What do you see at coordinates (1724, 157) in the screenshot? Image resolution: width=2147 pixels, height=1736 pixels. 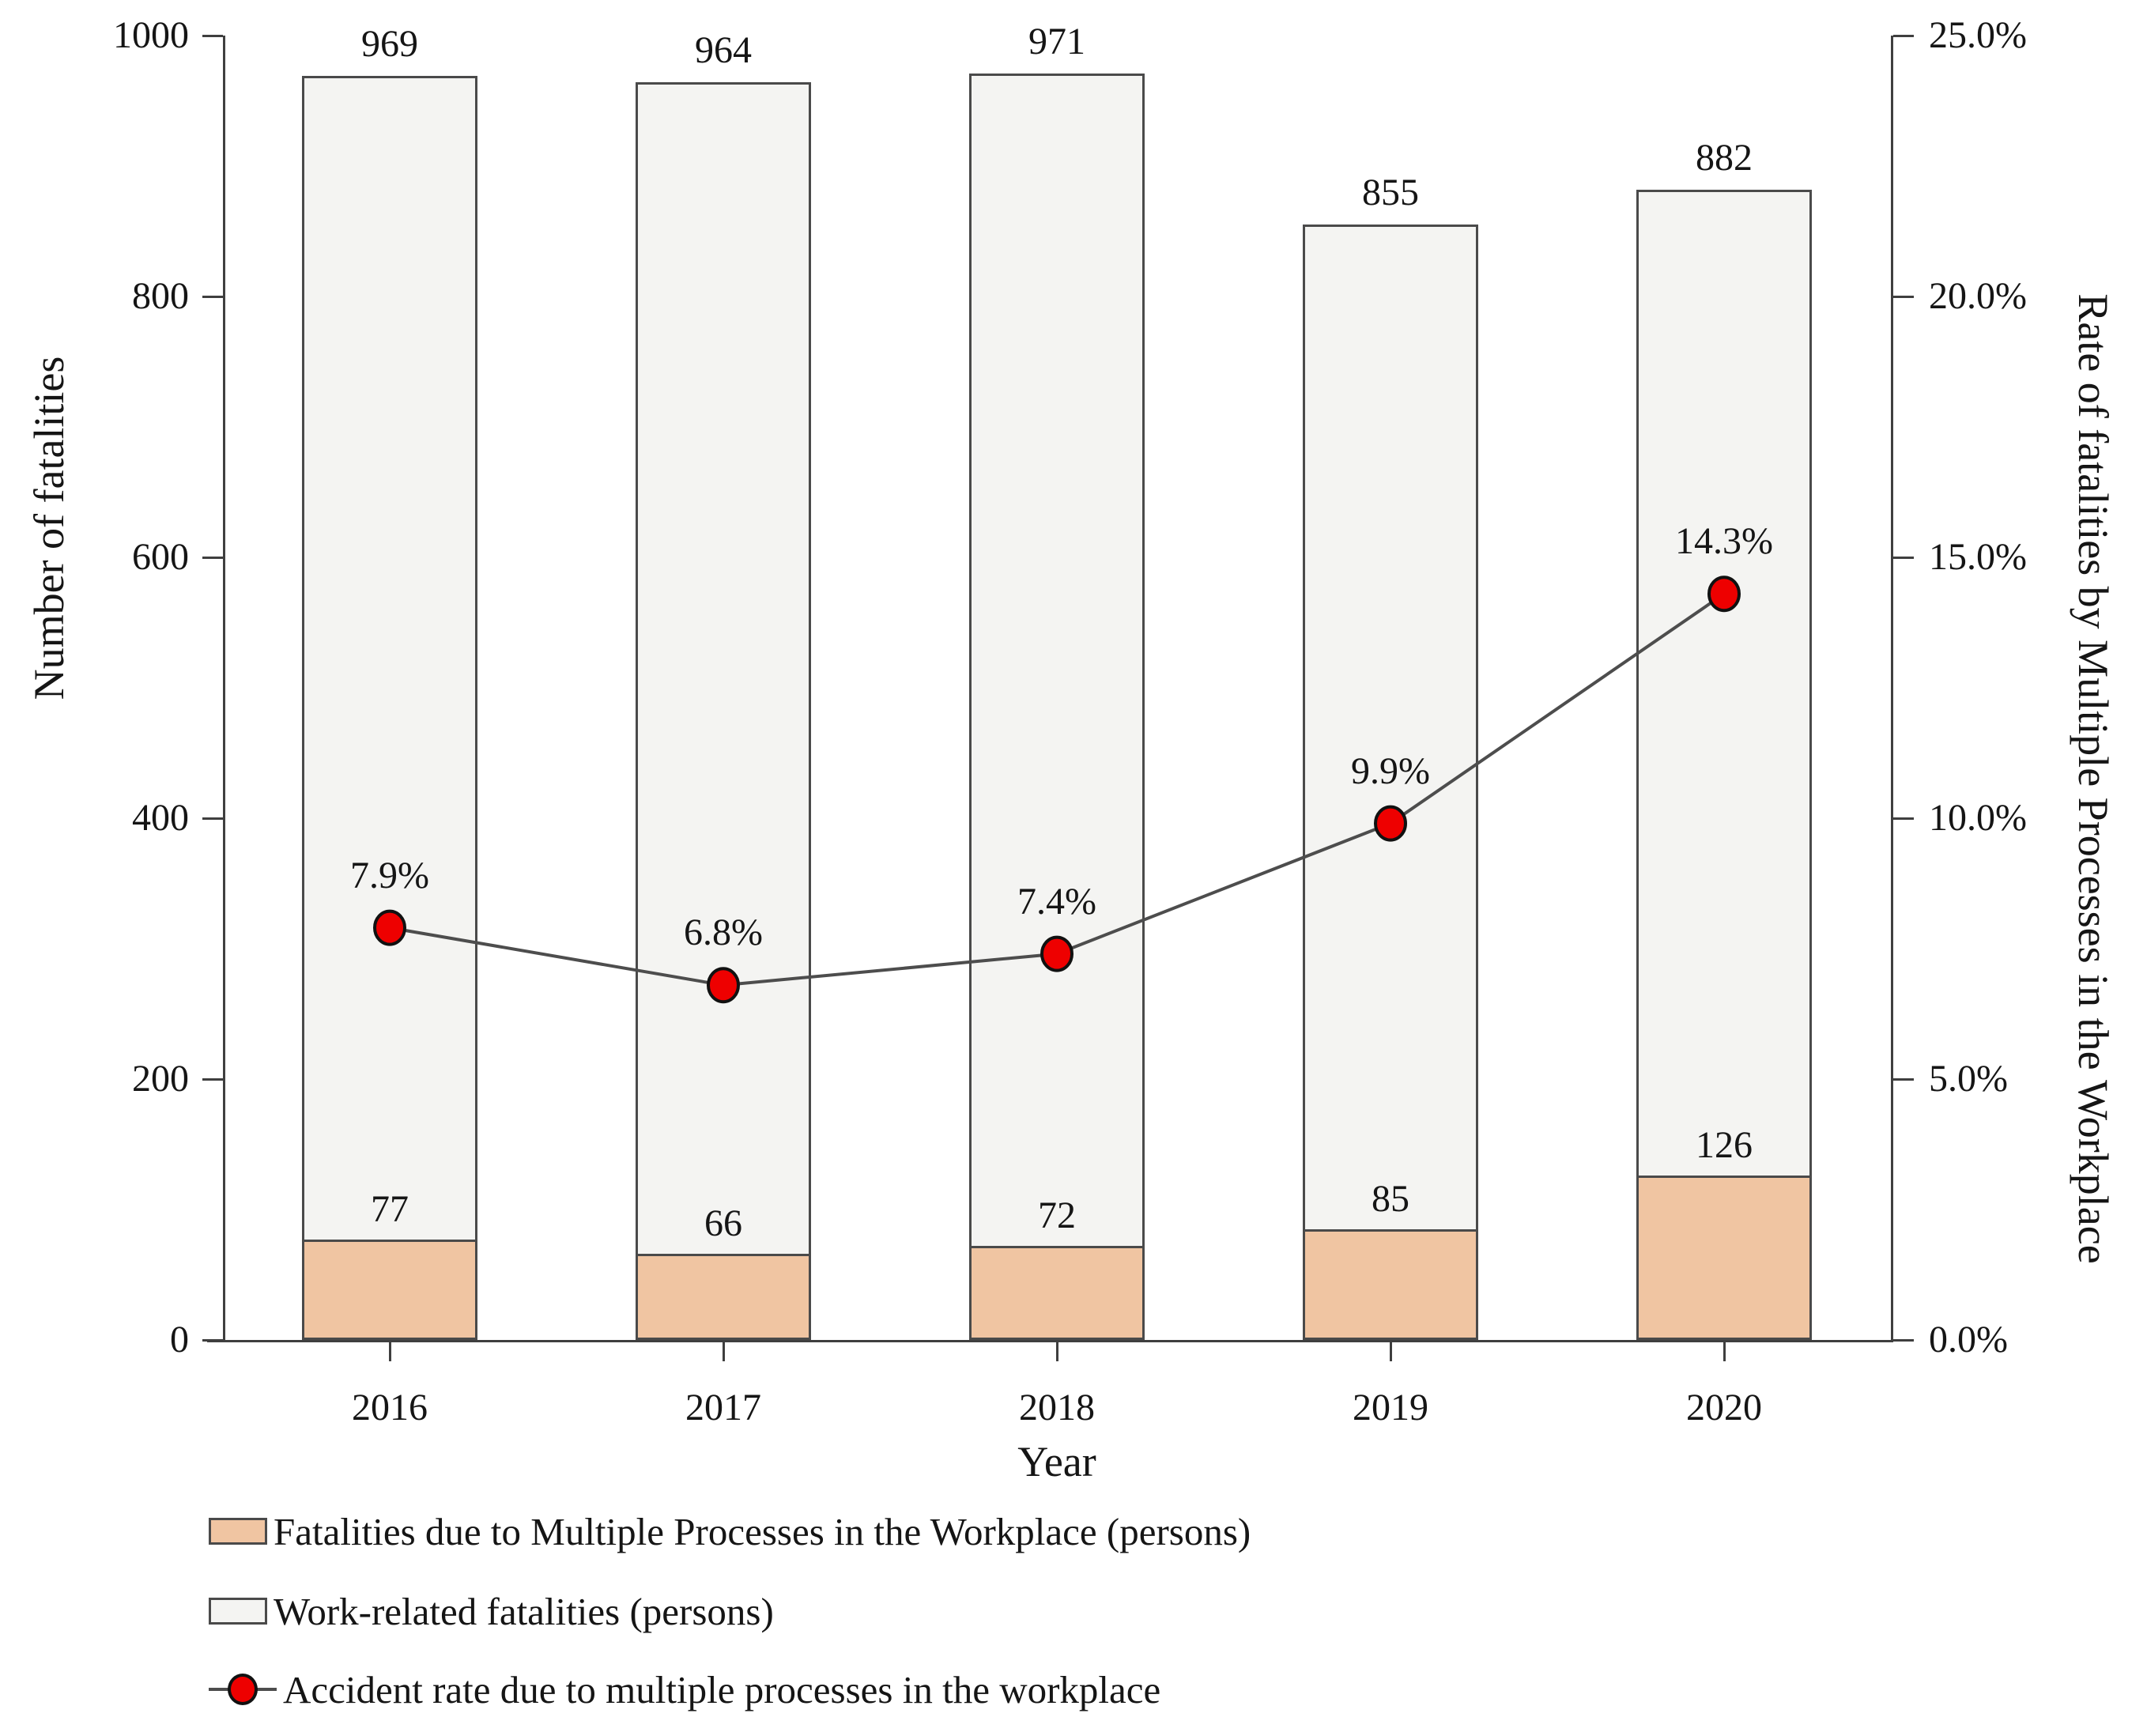 I see `work-related-value-label-2020: 882` at bounding box center [1724, 157].